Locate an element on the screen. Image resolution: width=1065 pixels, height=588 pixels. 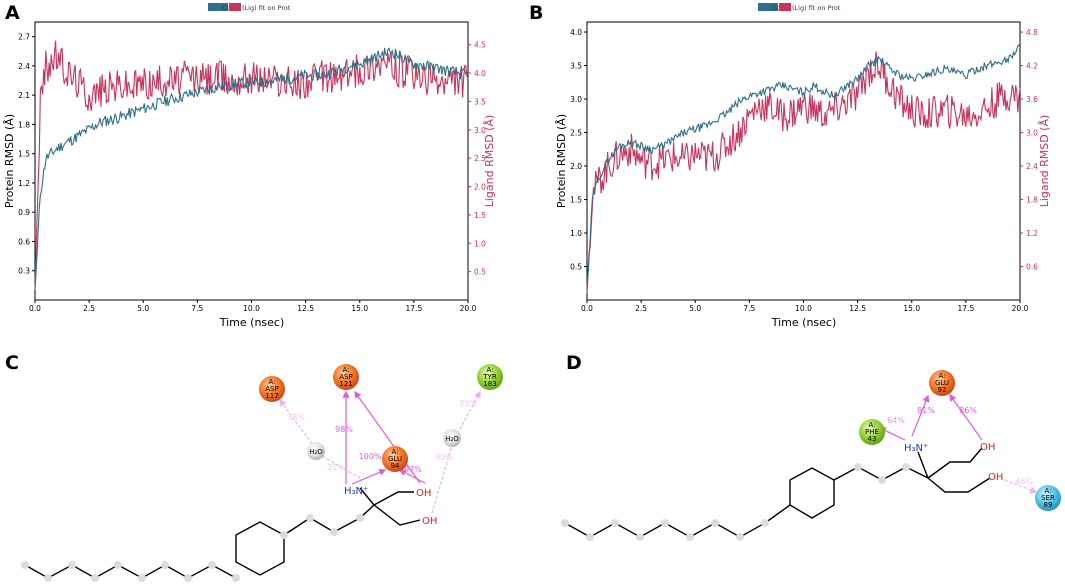
legend-label-protein: Cα is located at coordinates (776, 8).